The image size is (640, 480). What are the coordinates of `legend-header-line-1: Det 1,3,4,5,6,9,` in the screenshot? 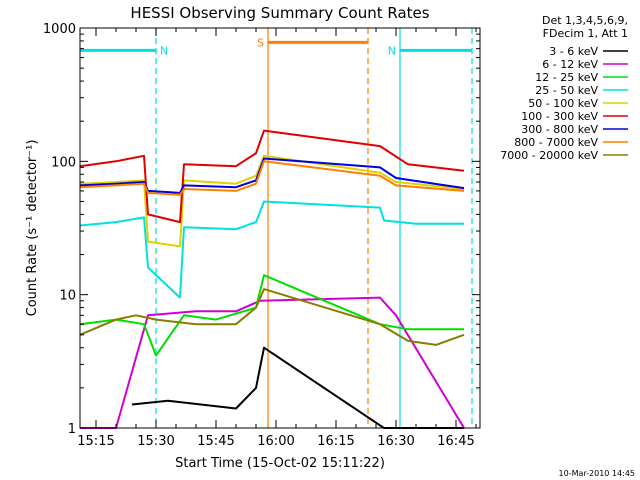 It's located at (585, 20).